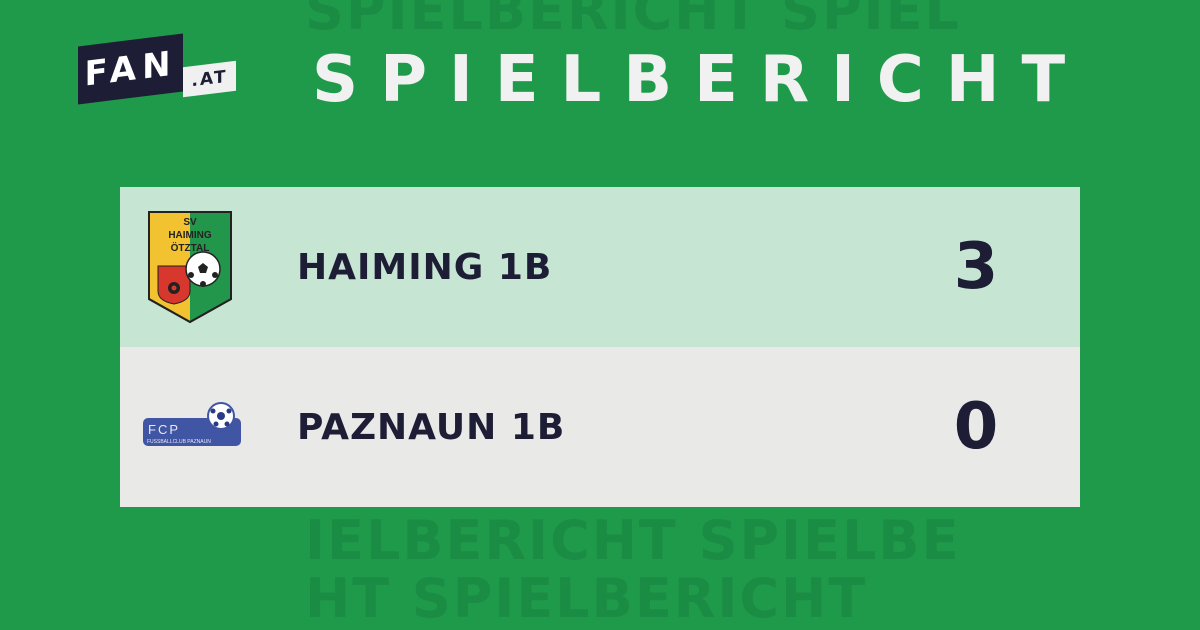  Describe the element at coordinates (190, 235) in the screenshot. I see `svg-text: HAIMING` at that location.